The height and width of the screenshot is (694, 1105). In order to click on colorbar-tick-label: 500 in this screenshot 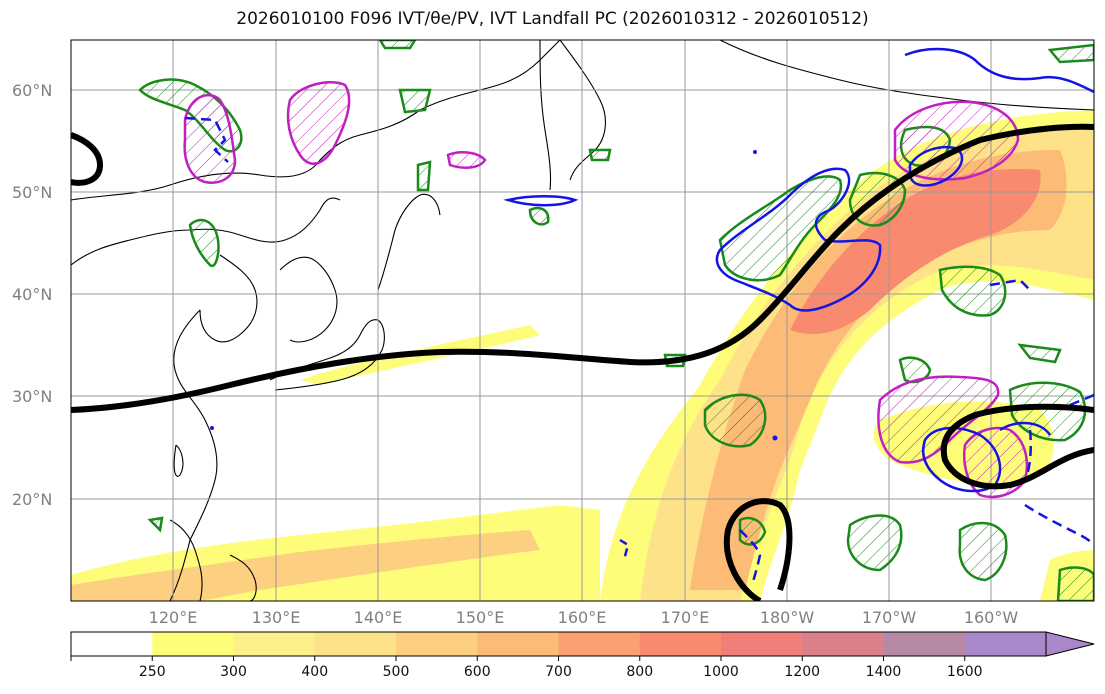, I will do `click(396, 672)`.